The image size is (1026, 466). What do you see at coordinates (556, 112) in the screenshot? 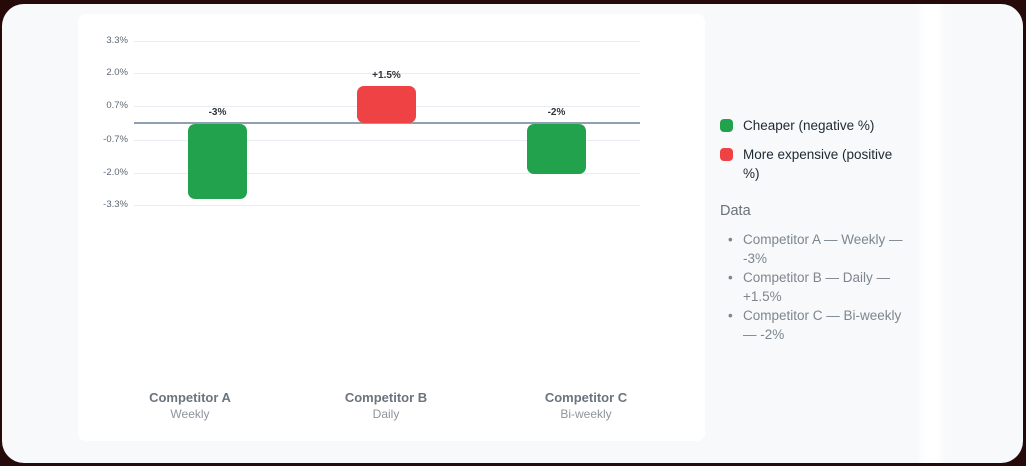
I see `bar-value-label: -2%` at bounding box center [556, 112].